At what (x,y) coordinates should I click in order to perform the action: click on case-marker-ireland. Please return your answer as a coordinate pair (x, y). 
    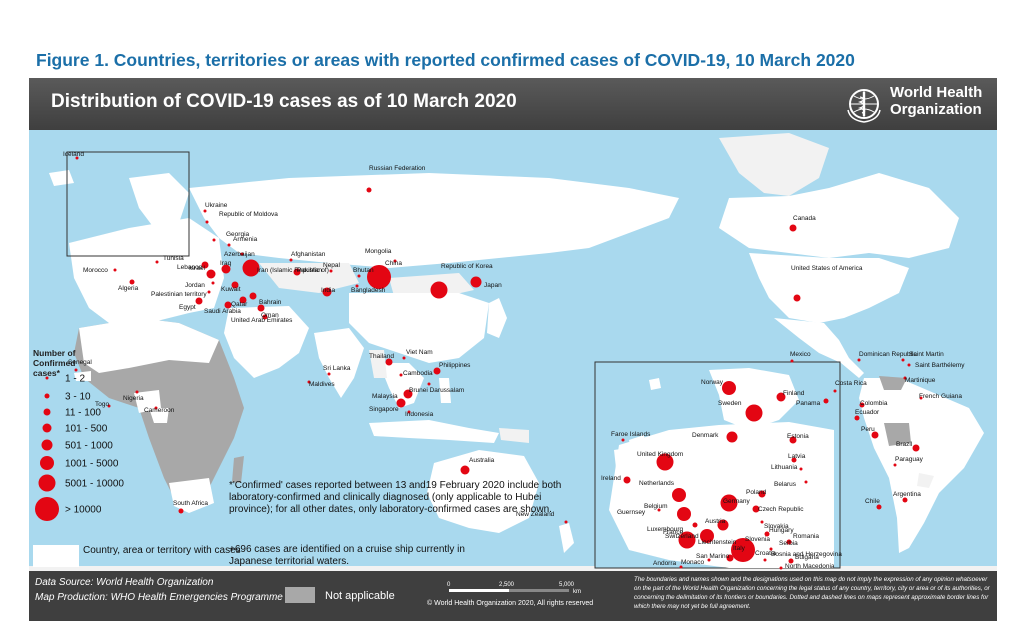
    Looking at the image, I should click on (627, 480).